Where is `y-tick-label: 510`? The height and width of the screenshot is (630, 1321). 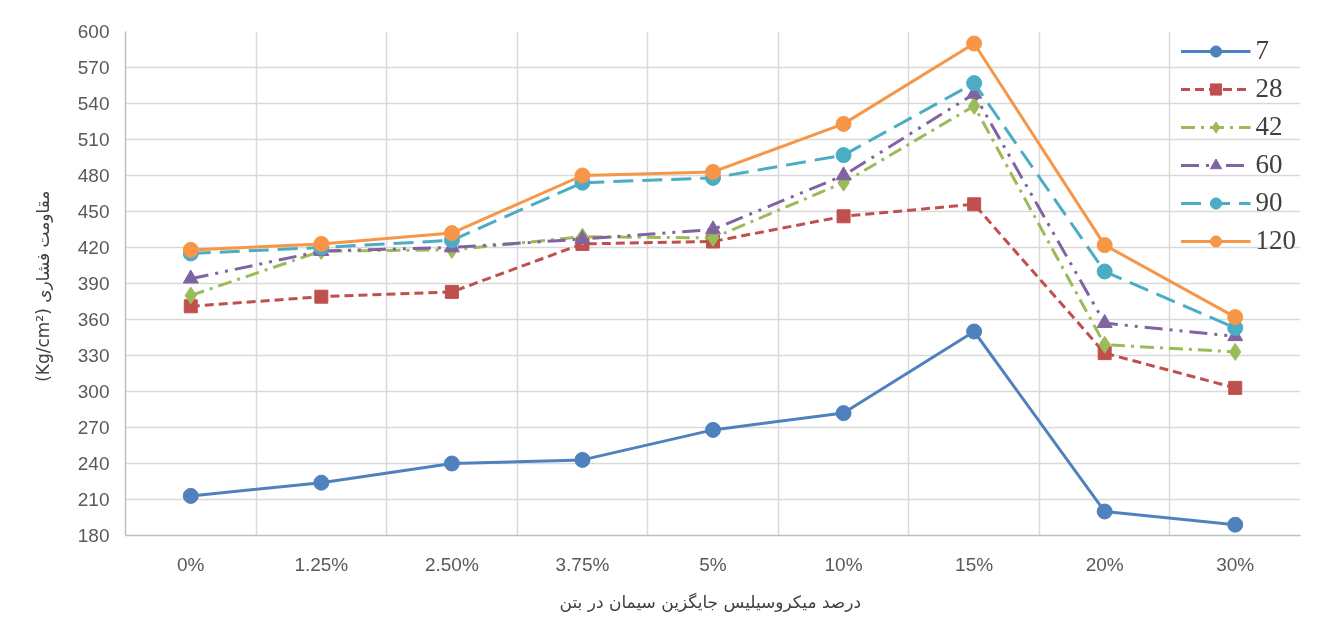 y-tick-label: 510 is located at coordinates (93, 139).